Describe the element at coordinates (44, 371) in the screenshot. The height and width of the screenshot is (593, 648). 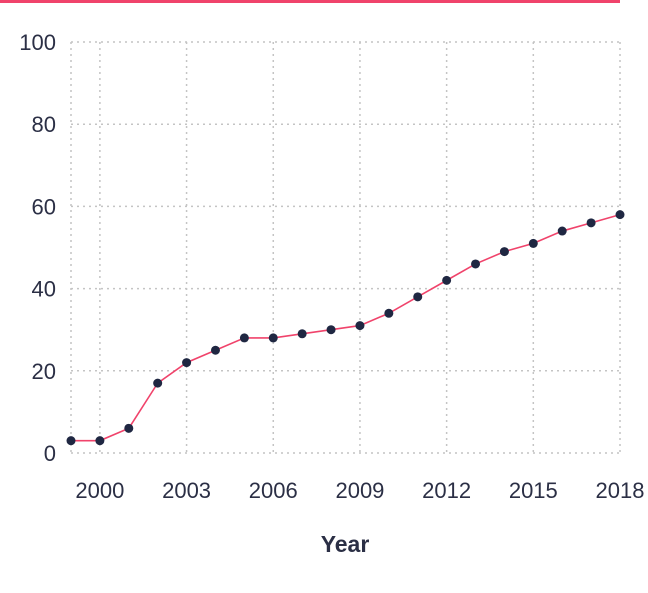
I see `y-tick-label: 20` at that location.